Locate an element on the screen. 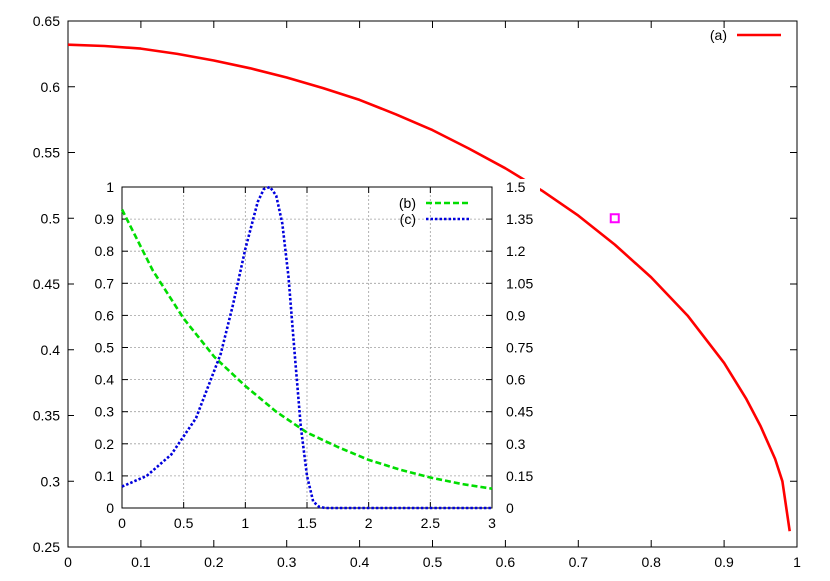 This screenshot has width=830, height=581. inset-y-right-tick-label: 0.9 is located at coordinates (516, 315).